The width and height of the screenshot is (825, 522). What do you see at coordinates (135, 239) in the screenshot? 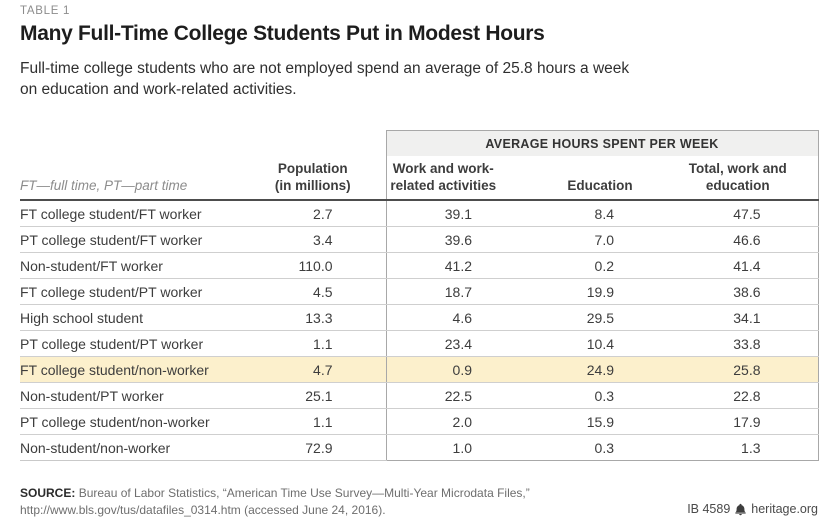
I see `row-label: PT college student/FT worker` at bounding box center [135, 239].